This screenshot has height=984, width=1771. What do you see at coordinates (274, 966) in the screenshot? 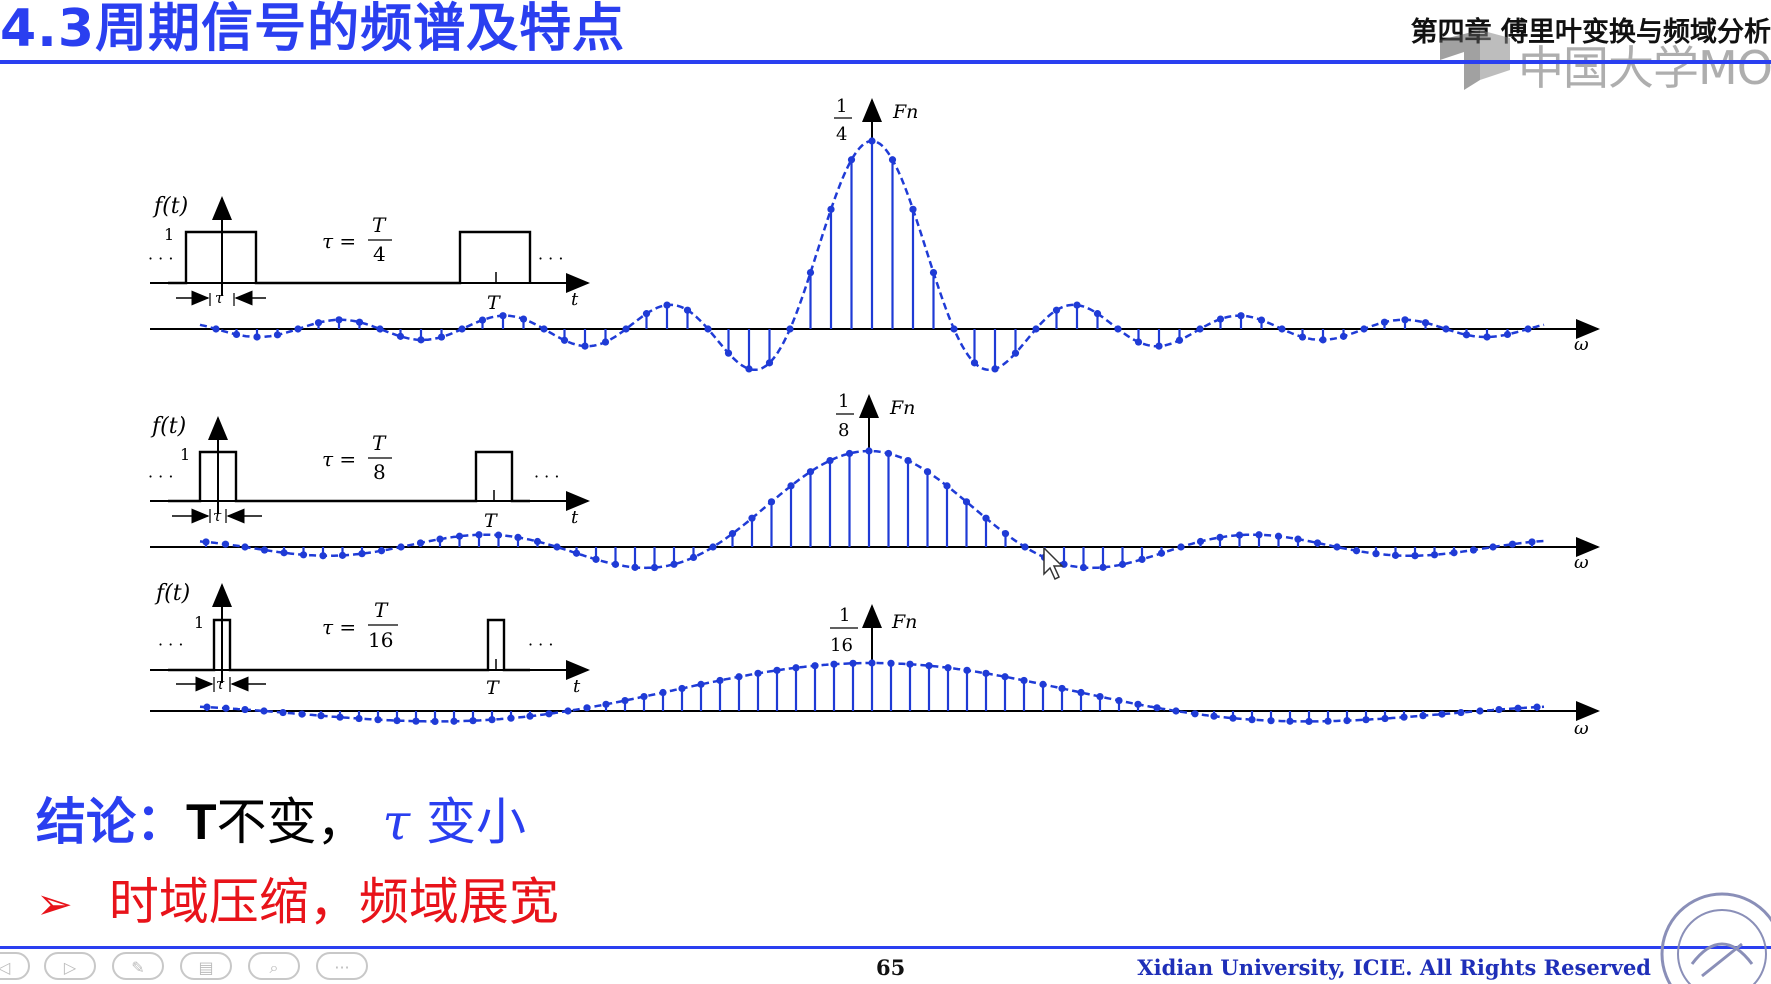
I see `zoom-icon: ⌕` at bounding box center [274, 966].